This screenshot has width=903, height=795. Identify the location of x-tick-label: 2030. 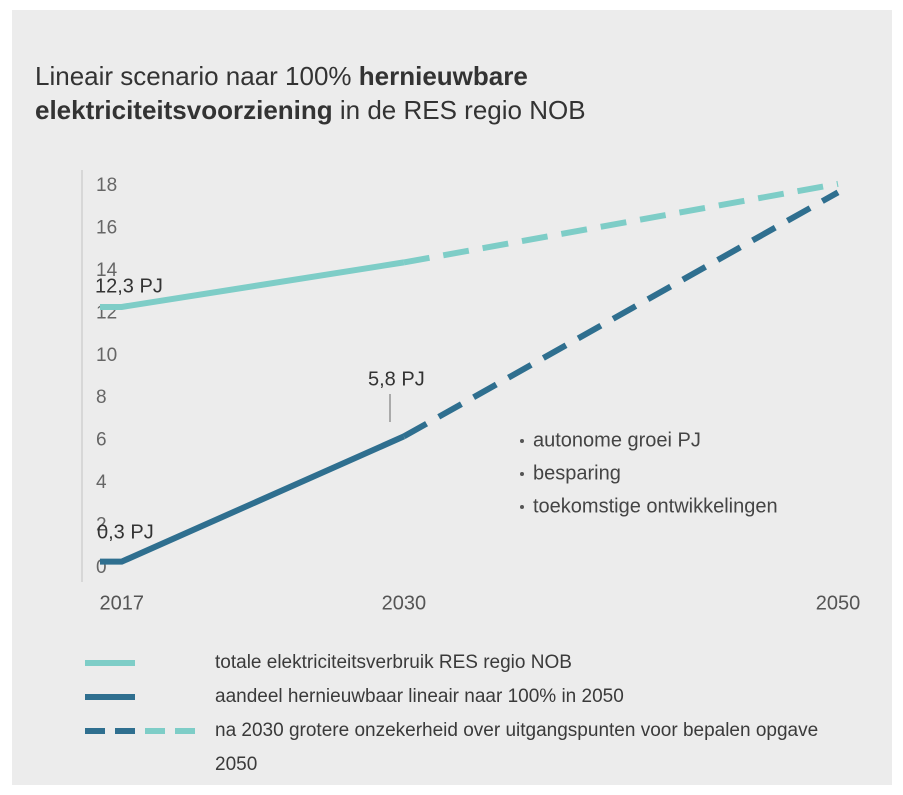
(404, 603).